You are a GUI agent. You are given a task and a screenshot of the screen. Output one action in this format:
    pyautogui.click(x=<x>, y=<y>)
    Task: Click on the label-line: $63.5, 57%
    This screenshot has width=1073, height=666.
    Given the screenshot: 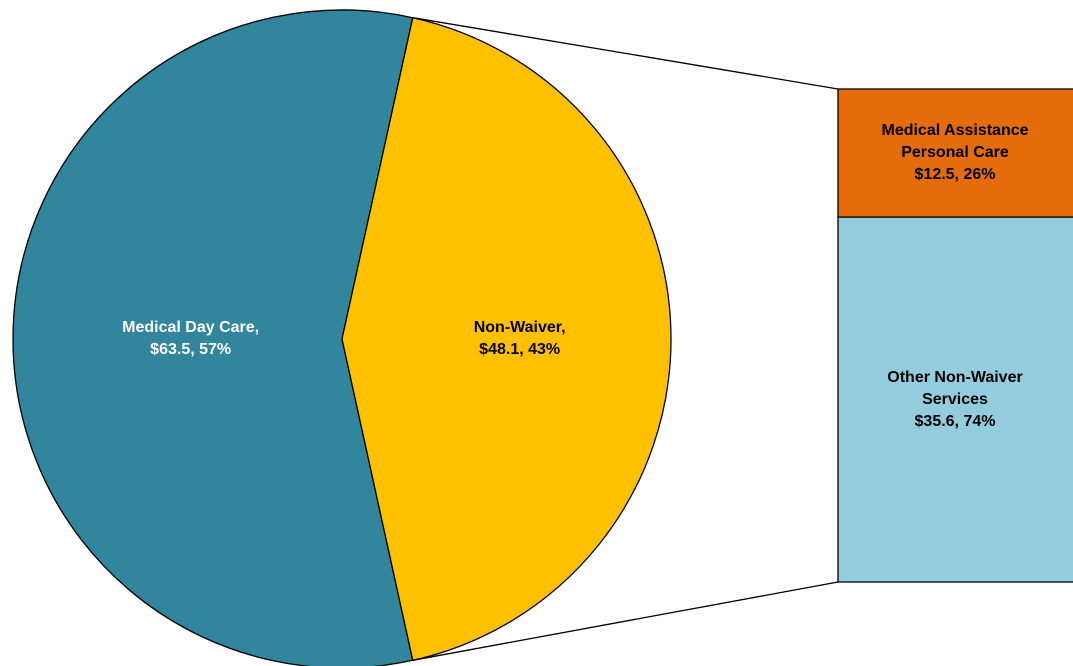 What is the action you would take?
    pyautogui.click(x=191, y=349)
    